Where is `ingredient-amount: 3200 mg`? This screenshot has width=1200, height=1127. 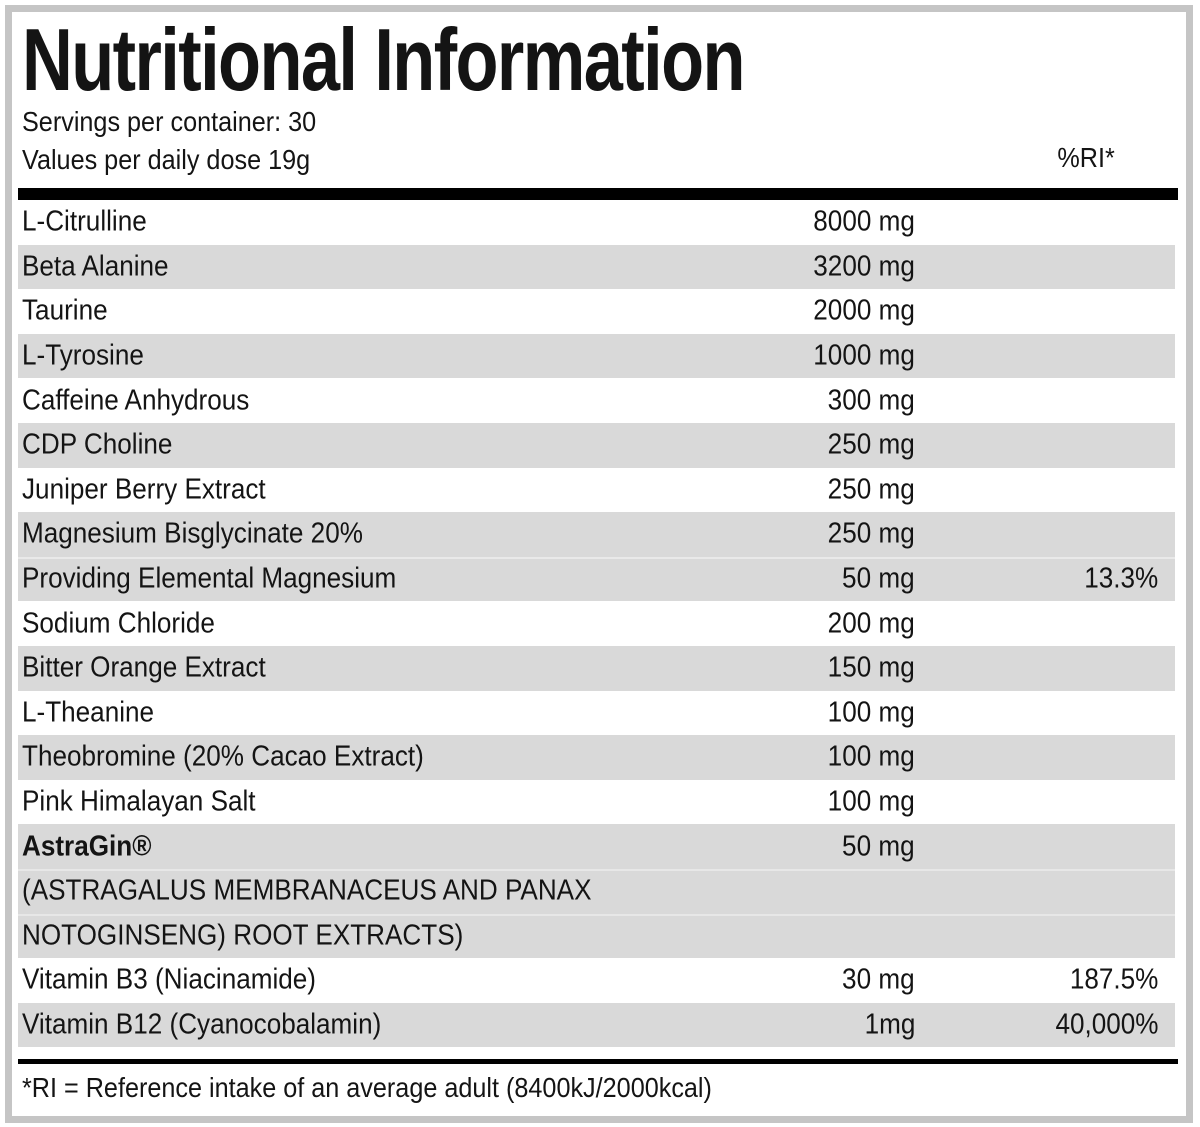
ingredient-amount: 3200 mg is located at coordinates (864, 266).